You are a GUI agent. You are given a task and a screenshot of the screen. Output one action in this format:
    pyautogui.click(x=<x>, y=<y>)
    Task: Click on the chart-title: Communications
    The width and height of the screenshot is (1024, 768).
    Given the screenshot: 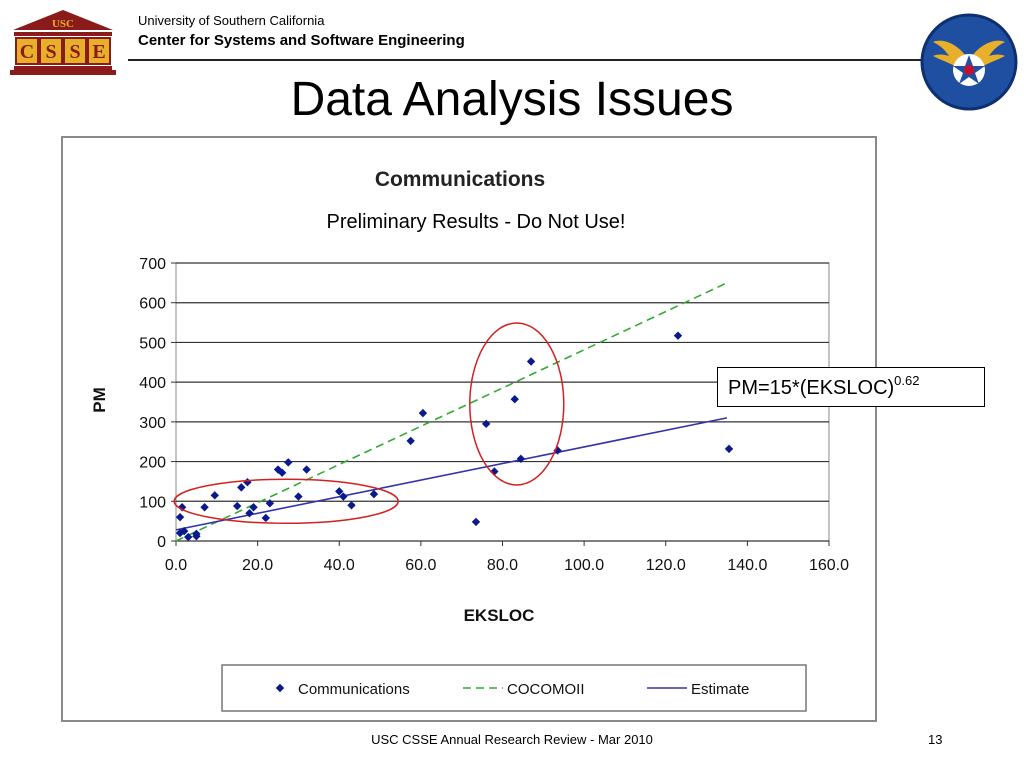 What is the action you would take?
    pyautogui.click(x=460, y=179)
    